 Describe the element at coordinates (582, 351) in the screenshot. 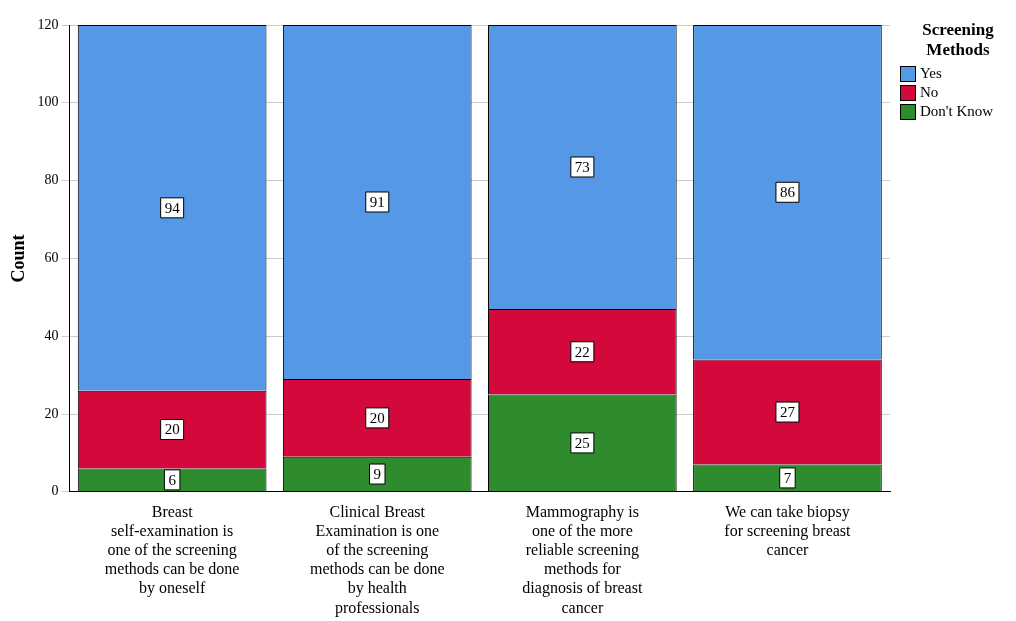

I see `data-label: 22` at that location.